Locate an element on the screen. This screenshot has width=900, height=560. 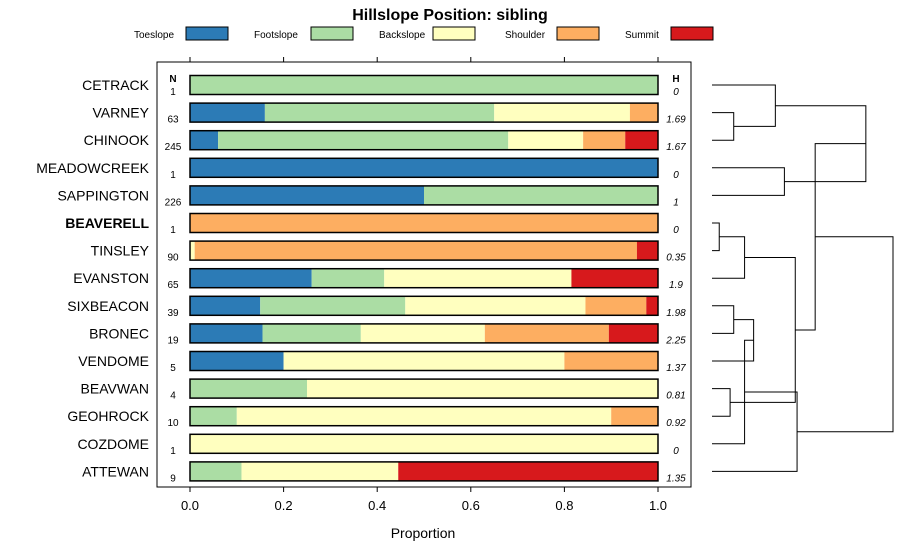
row-label-chinook: CHINOOK is located at coordinates (117, 140).